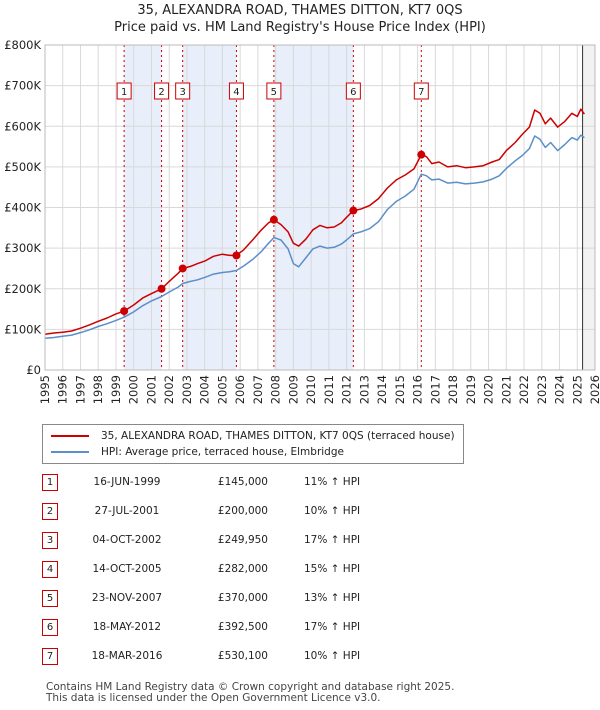  Describe the element at coordinates (242, 656) in the screenshot. I see `sale-price: £530,100` at that location.